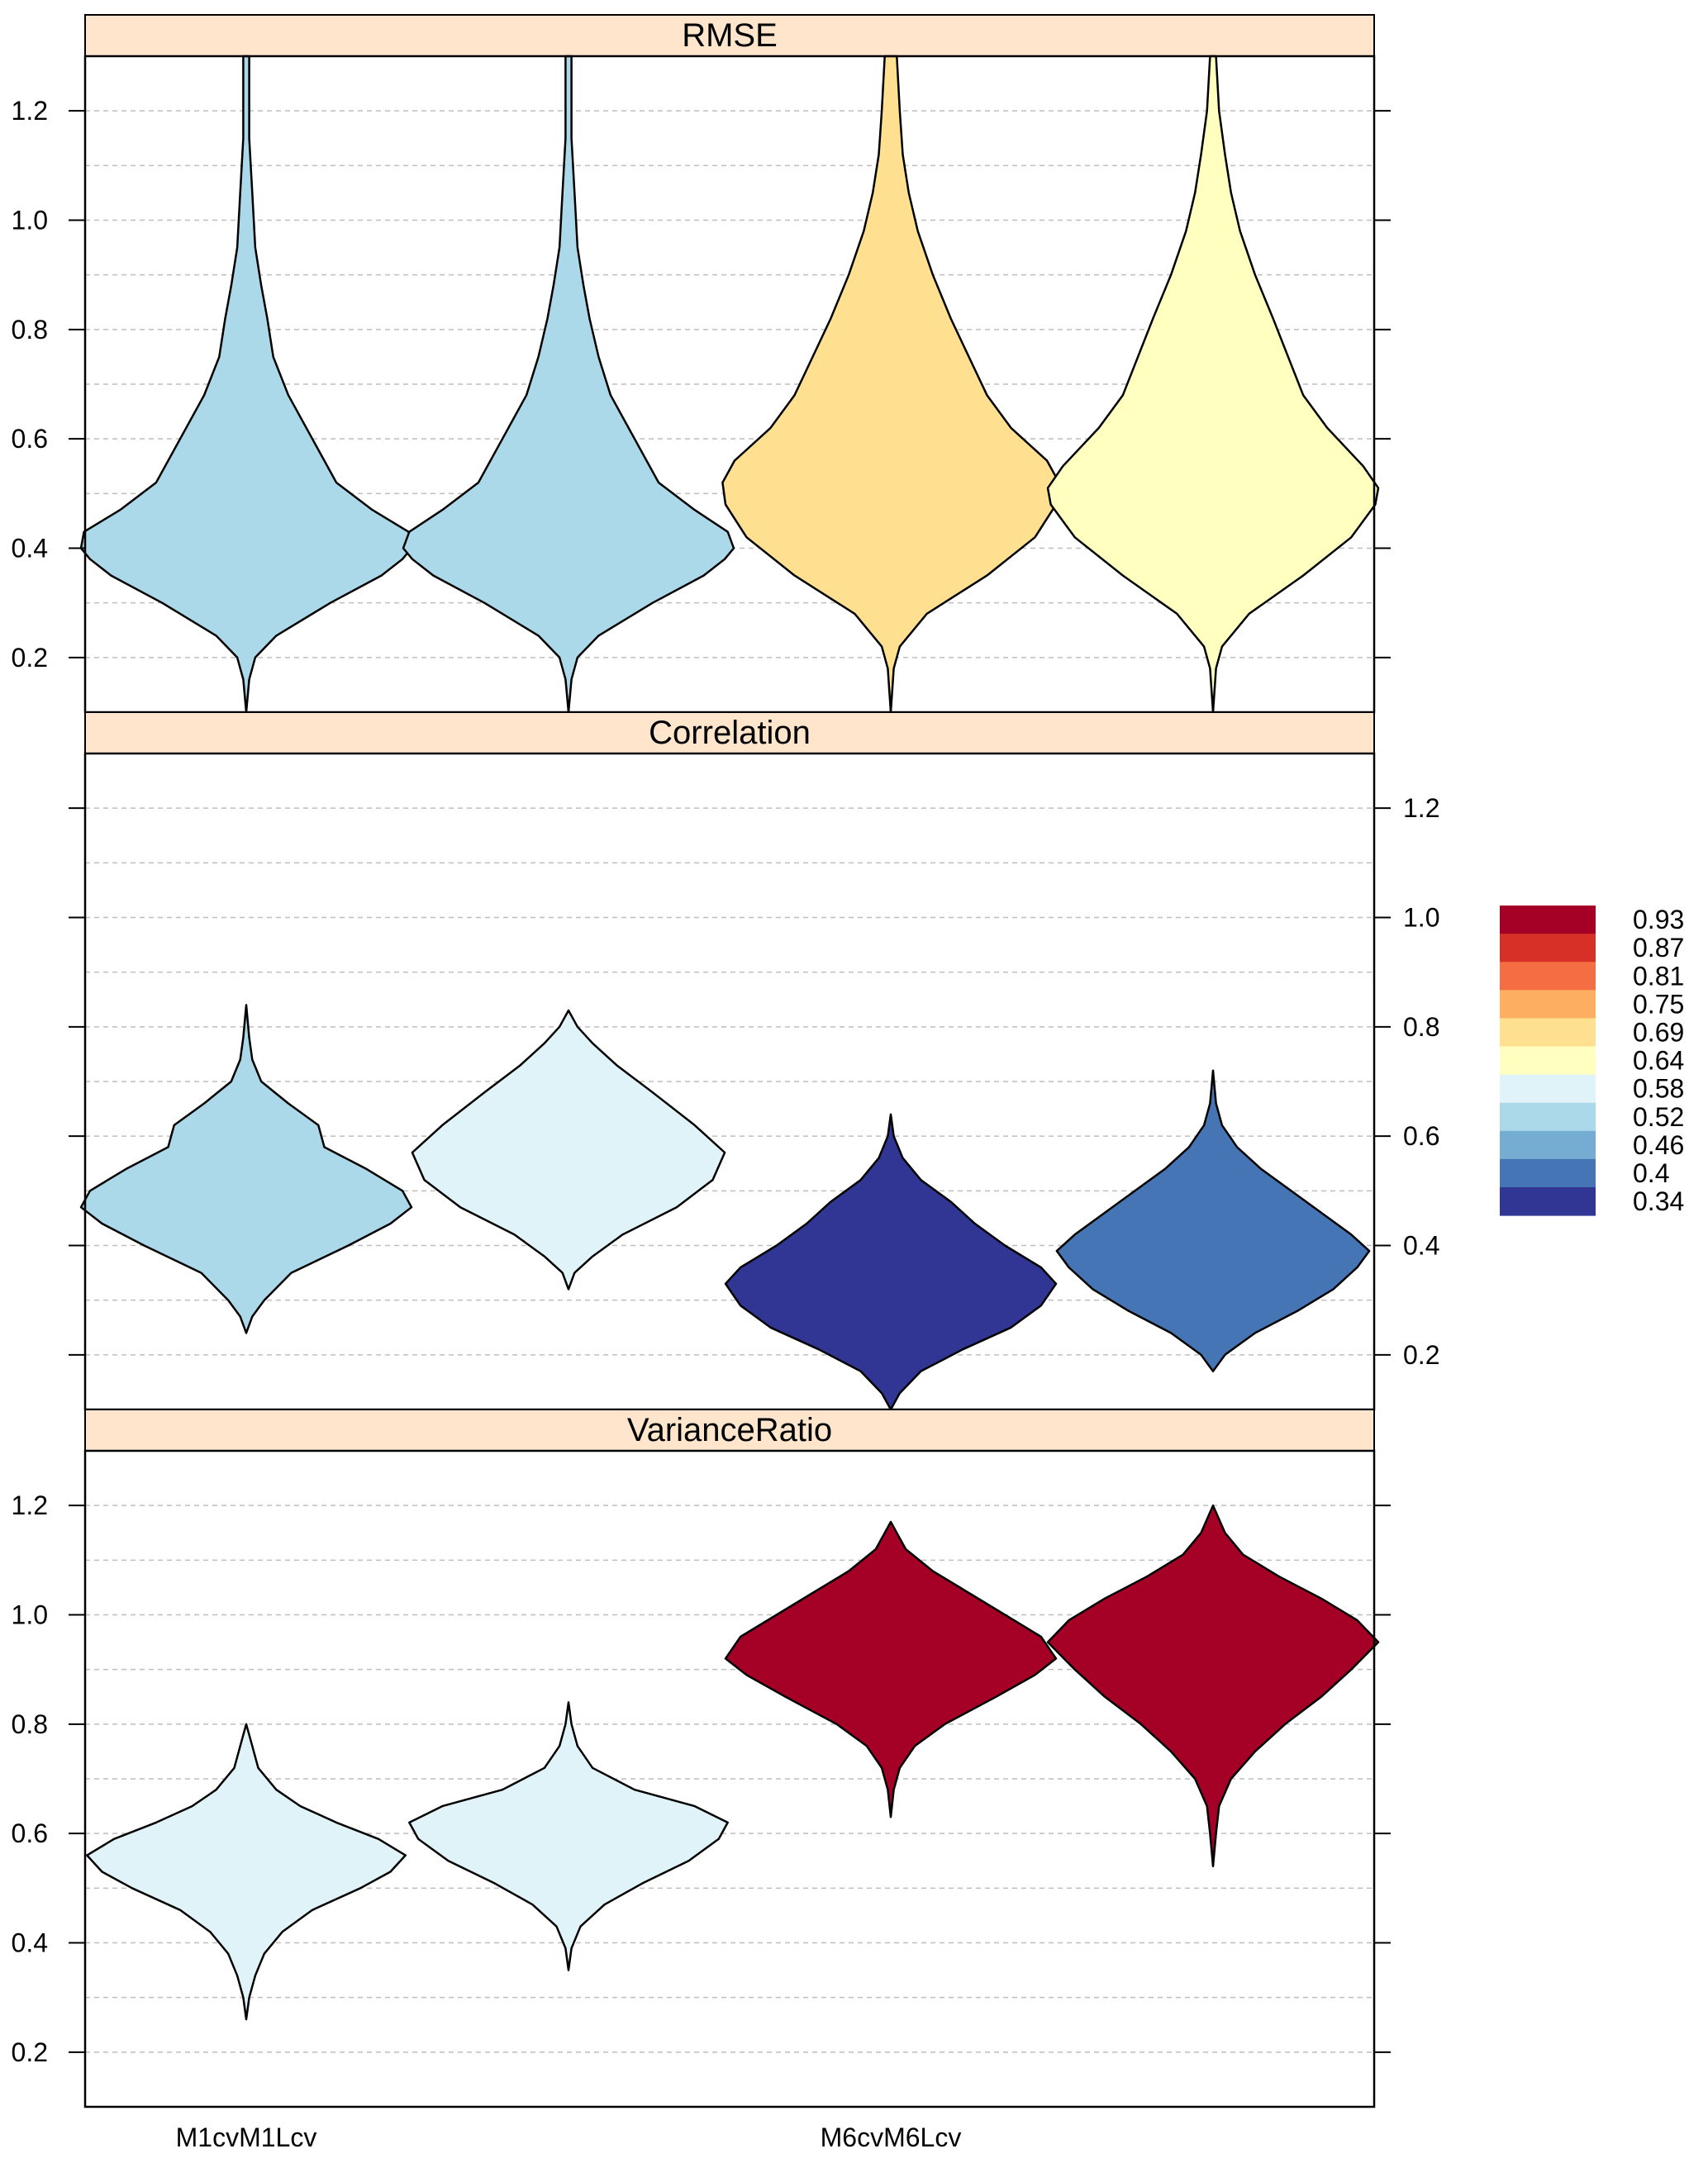 Image resolution: width=1708 pixels, height=2163 pixels. I want to click on legend-label: 0.81, so click(1658, 976).